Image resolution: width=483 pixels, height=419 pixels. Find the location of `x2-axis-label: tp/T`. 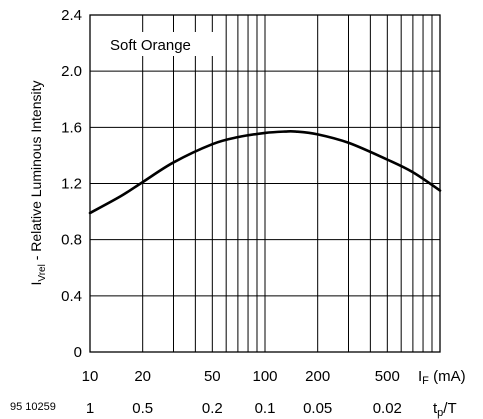

x2-axis-label: tp/T is located at coordinates (445, 409).